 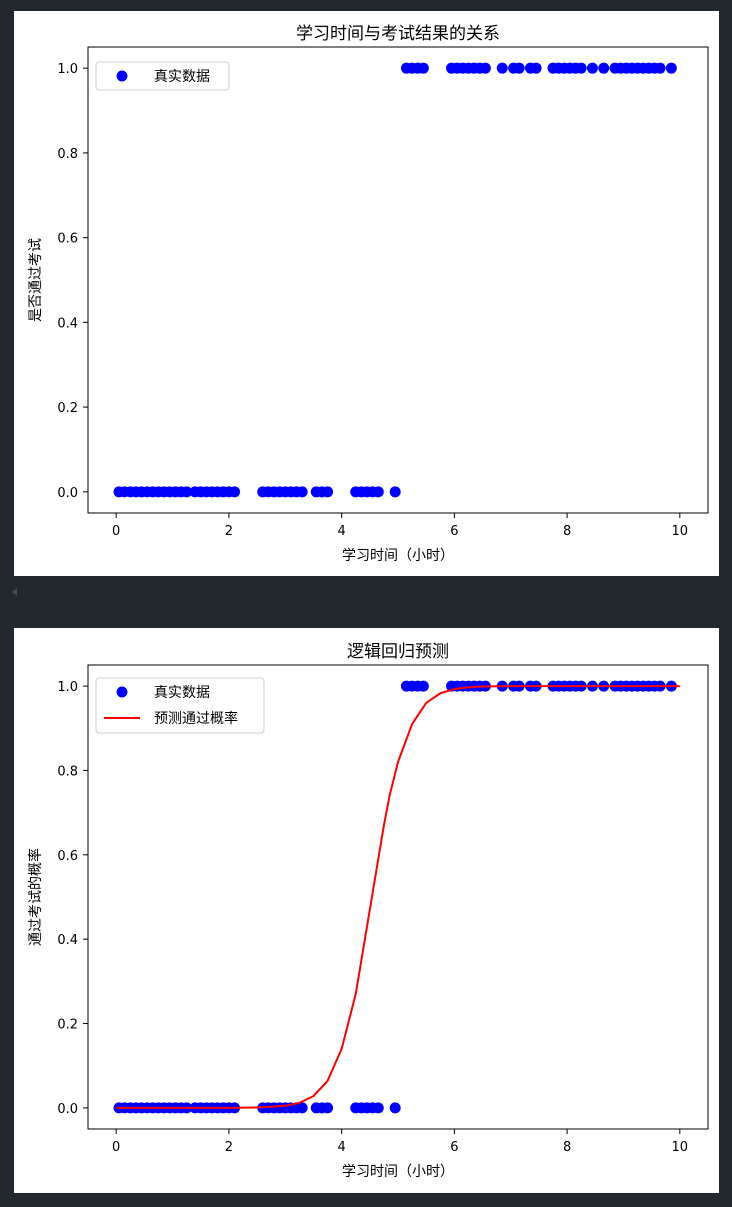 I want to click on scroll-left-arrow-icon, so click(x=14, y=592).